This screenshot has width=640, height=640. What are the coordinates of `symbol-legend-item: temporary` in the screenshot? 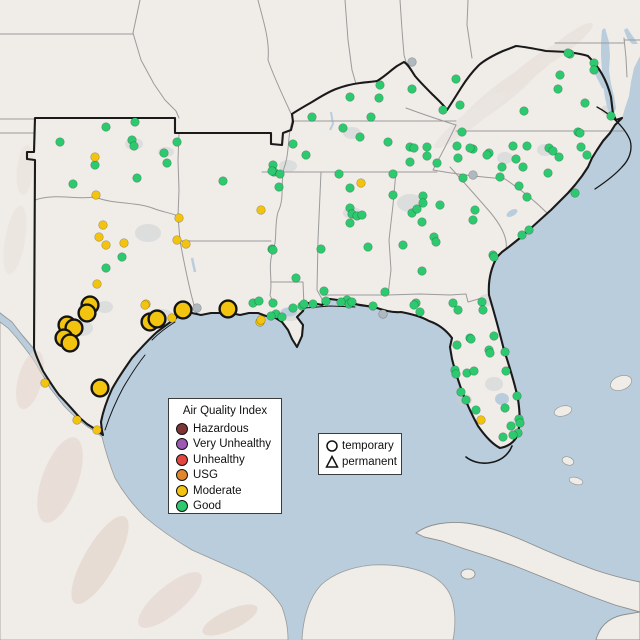 It's located at (360, 446).